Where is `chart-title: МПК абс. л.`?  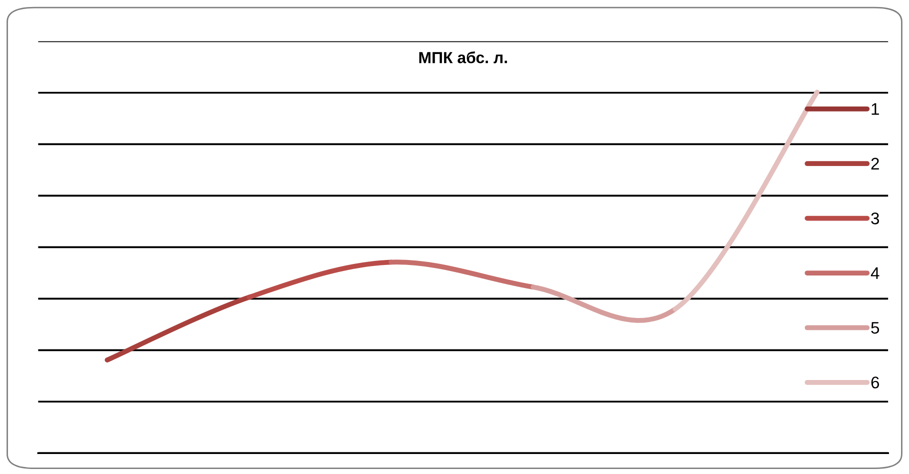 chart-title: МПК абс. л. is located at coordinates (463, 57).